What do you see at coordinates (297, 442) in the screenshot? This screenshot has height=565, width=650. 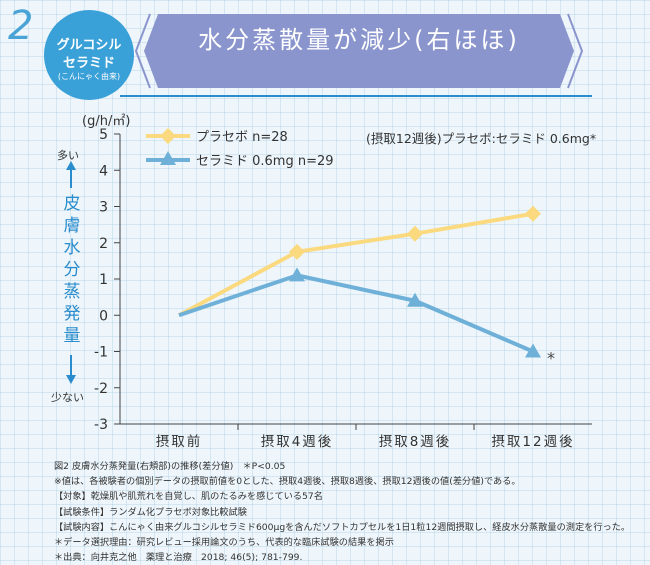 I see `x-tick-label: 摂取4週後` at bounding box center [297, 442].